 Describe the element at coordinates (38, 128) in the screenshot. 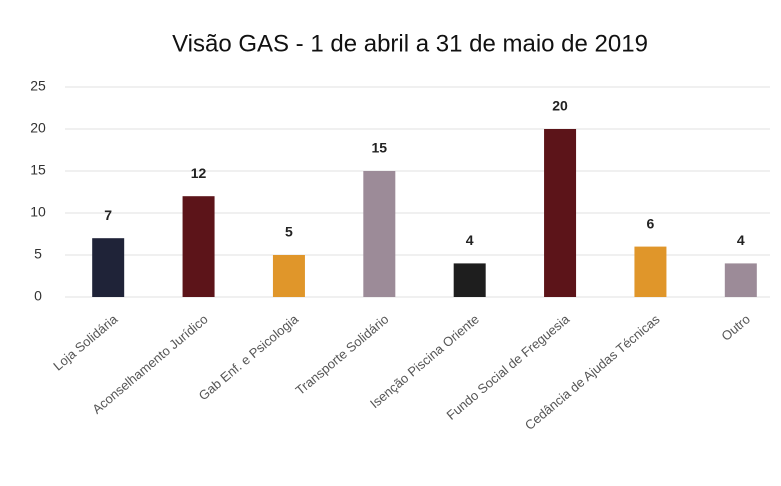

I see `y-tick-label: 20` at that location.